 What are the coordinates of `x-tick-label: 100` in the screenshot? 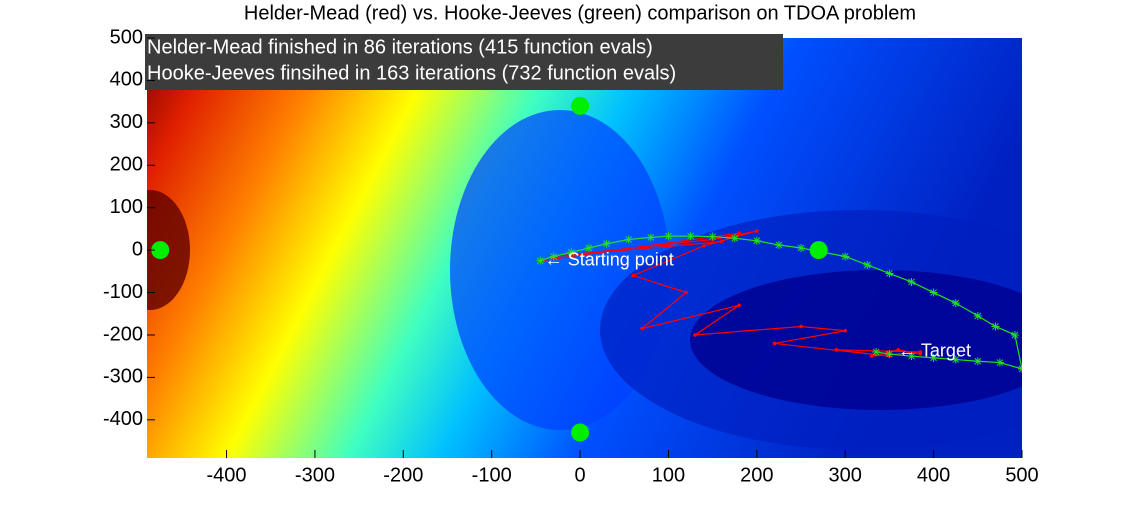 It's located at (668, 475).